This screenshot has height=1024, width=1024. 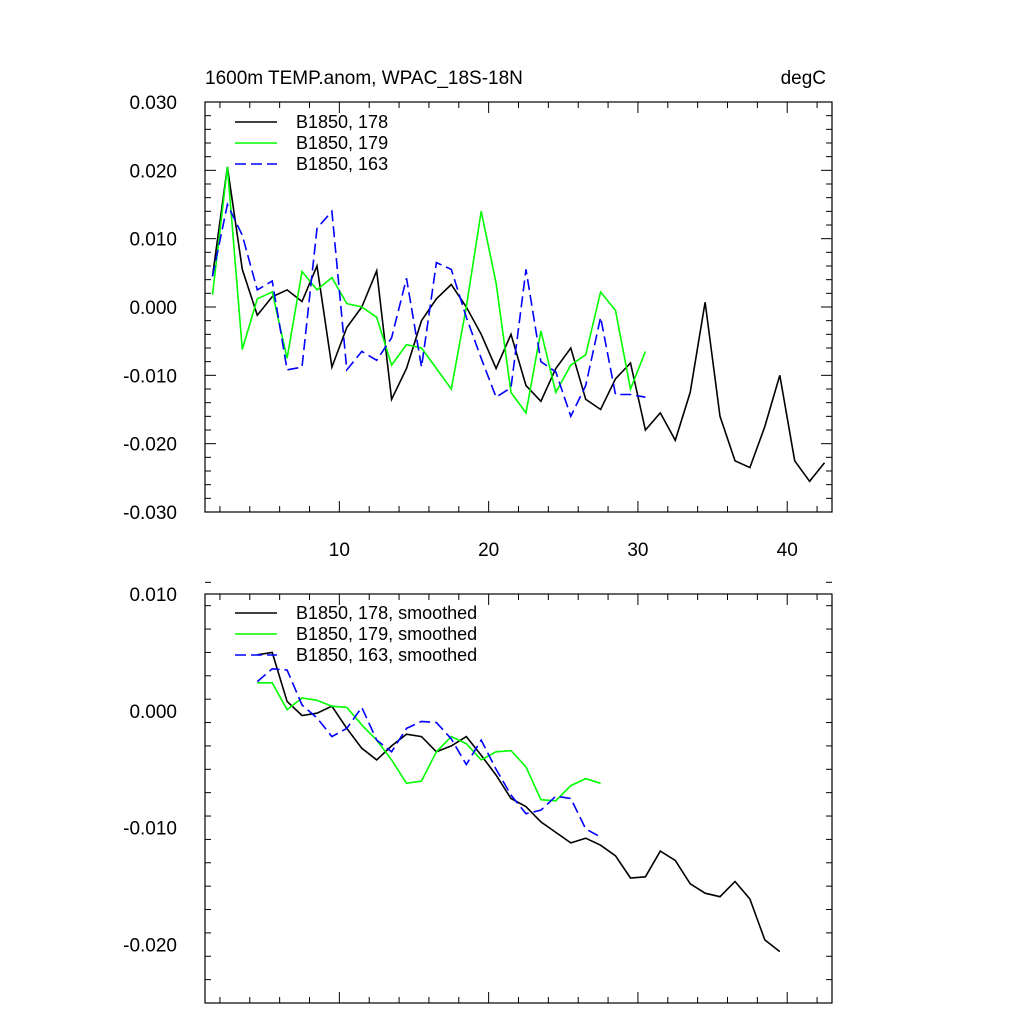 What do you see at coordinates (153, 103) in the screenshot?
I see `y-tick-label: 0.030` at bounding box center [153, 103].